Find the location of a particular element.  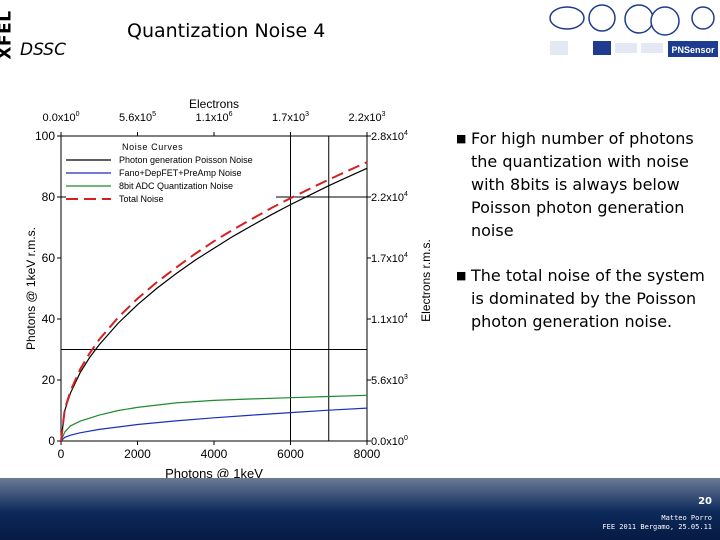

right-tick-label: 5.6x10³ is located at coordinates (389, 380).